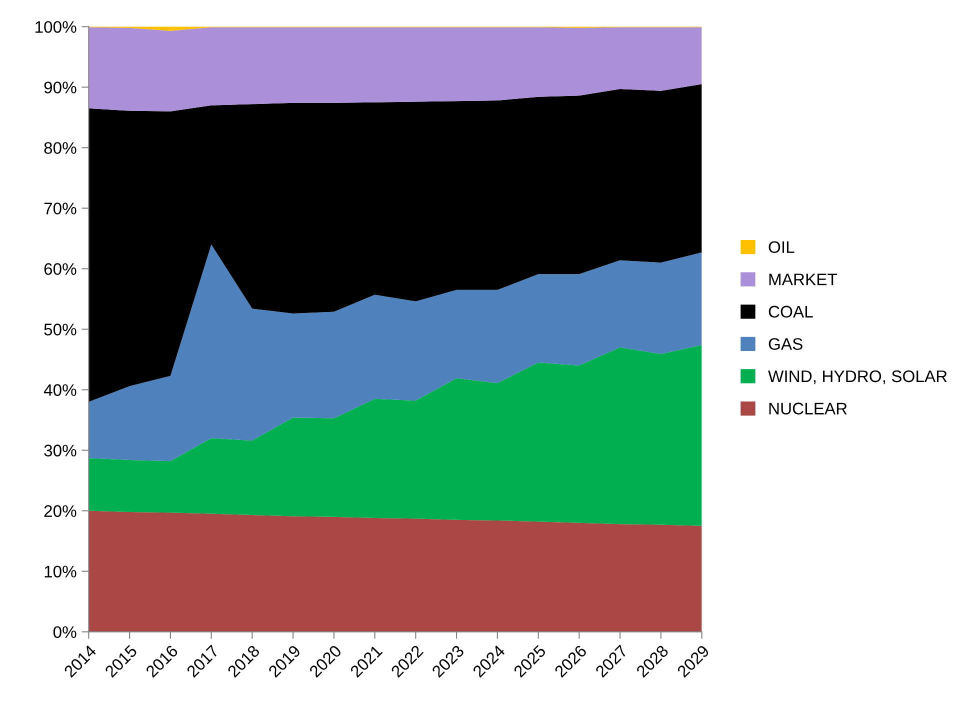 The width and height of the screenshot is (964, 702). I want to click on y-tick-label: 50%, so click(60, 330).